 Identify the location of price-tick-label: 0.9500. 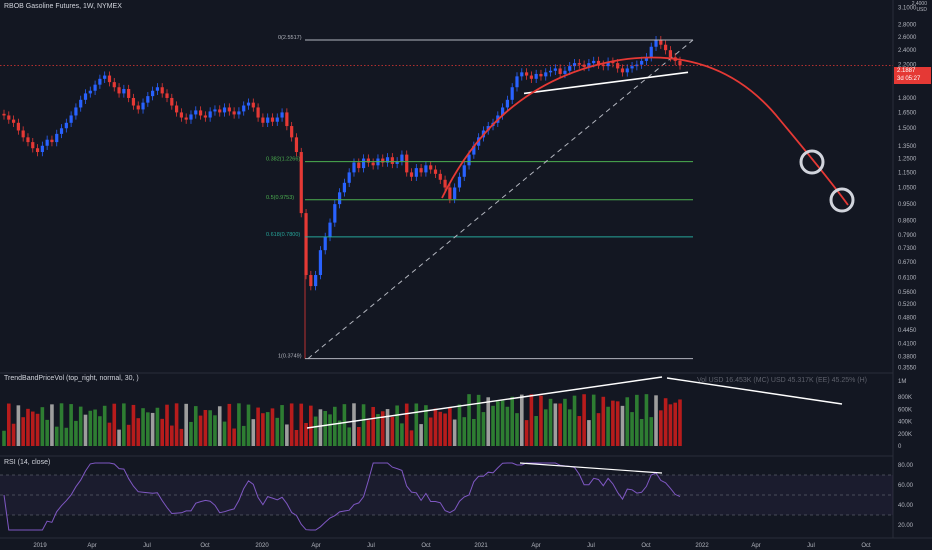
(907, 205).